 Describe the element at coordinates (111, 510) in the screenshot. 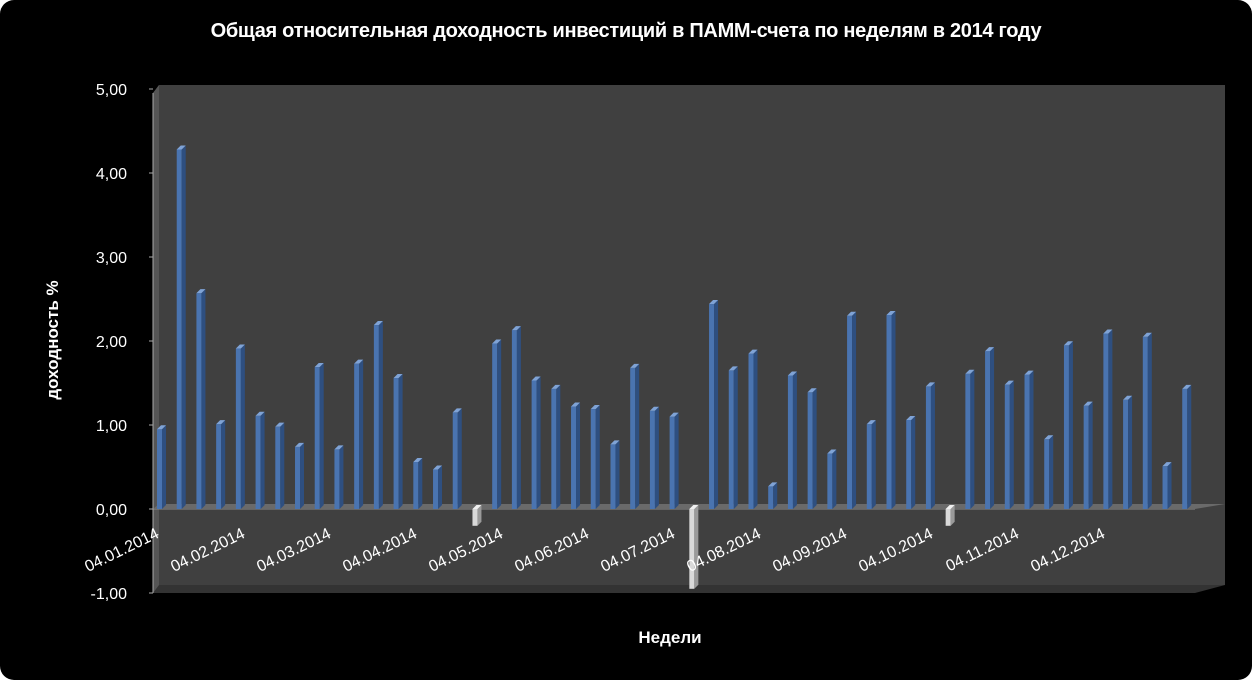

I see `y-tick-label: 0,00` at that location.